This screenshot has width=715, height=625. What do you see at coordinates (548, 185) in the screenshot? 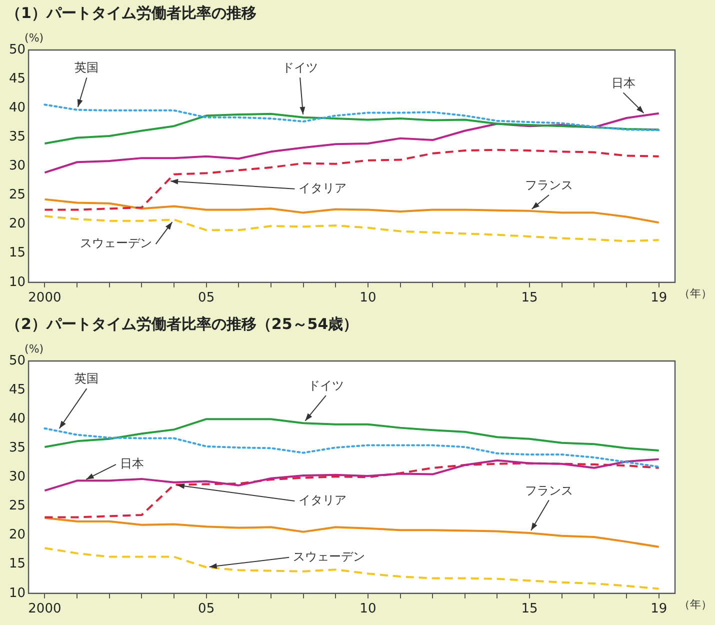
I see `series-label: フランス` at bounding box center [548, 185].